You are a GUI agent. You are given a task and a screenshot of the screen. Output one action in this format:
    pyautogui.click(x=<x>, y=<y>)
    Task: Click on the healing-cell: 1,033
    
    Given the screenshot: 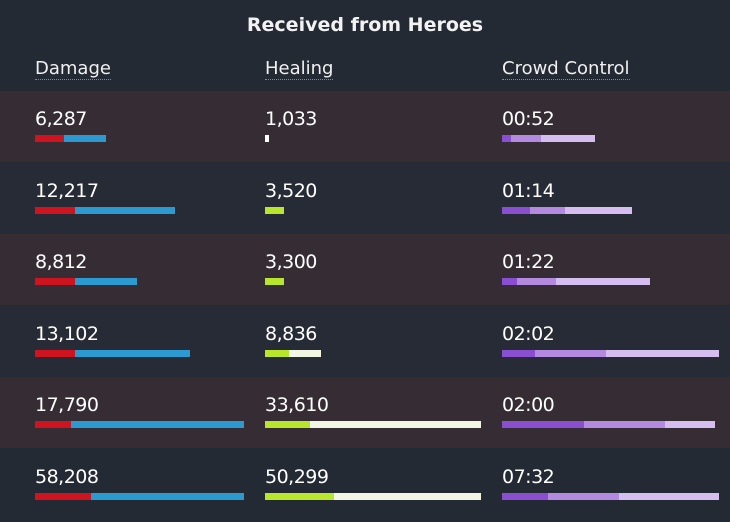 What is the action you would take?
    pyautogui.click(x=291, y=125)
    